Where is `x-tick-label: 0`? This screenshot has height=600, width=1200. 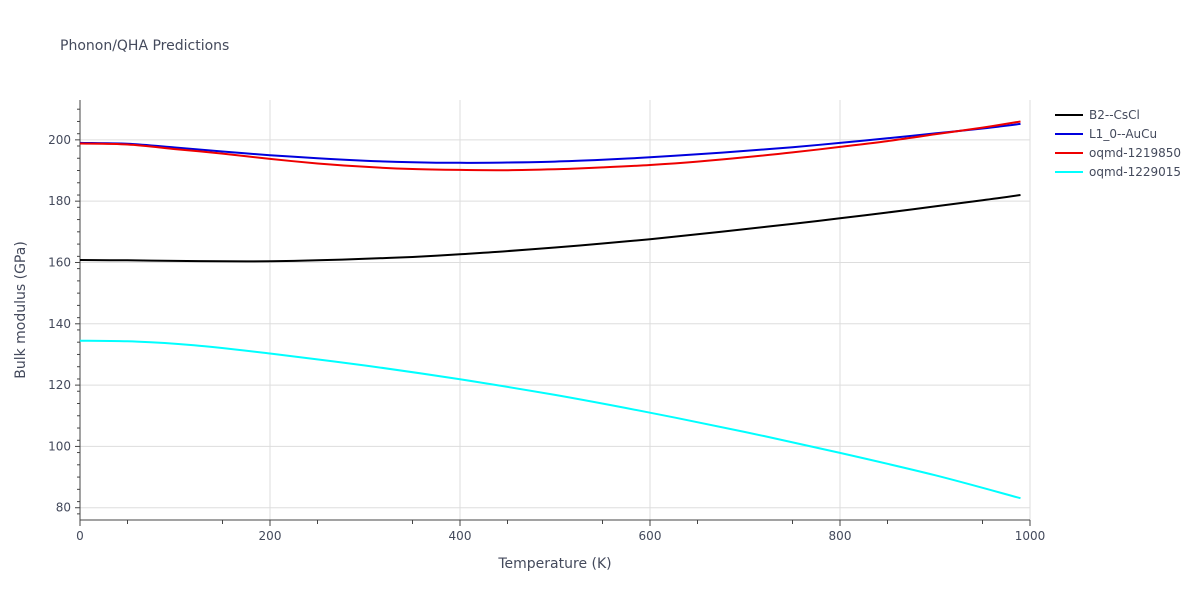 x-tick-label: 0 is located at coordinates (80, 536).